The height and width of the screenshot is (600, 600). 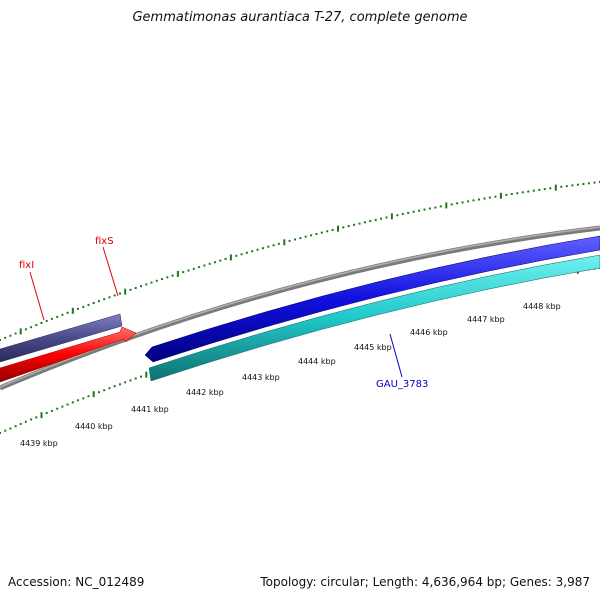 I want to click on scale-label: 4448 kbp, so click(x=542, y=306).